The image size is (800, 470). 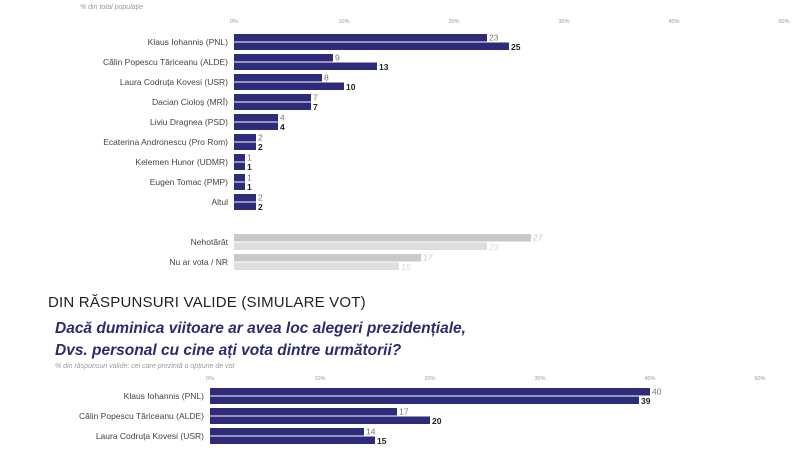 I want to click on category-label: Eugen Tomac (PMP), so click(x=189, y=182).